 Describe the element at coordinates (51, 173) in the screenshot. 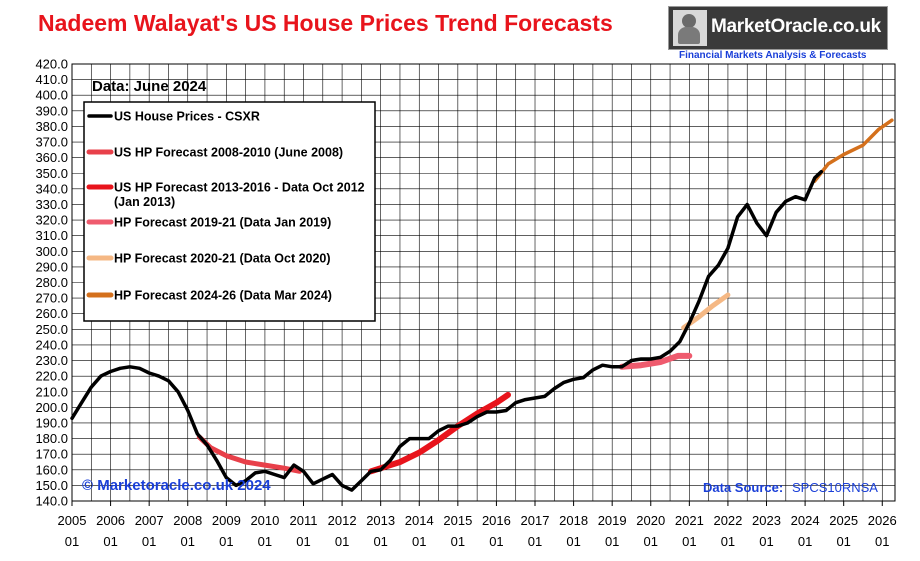

I see `y-tick-label: 350.0` at that location.